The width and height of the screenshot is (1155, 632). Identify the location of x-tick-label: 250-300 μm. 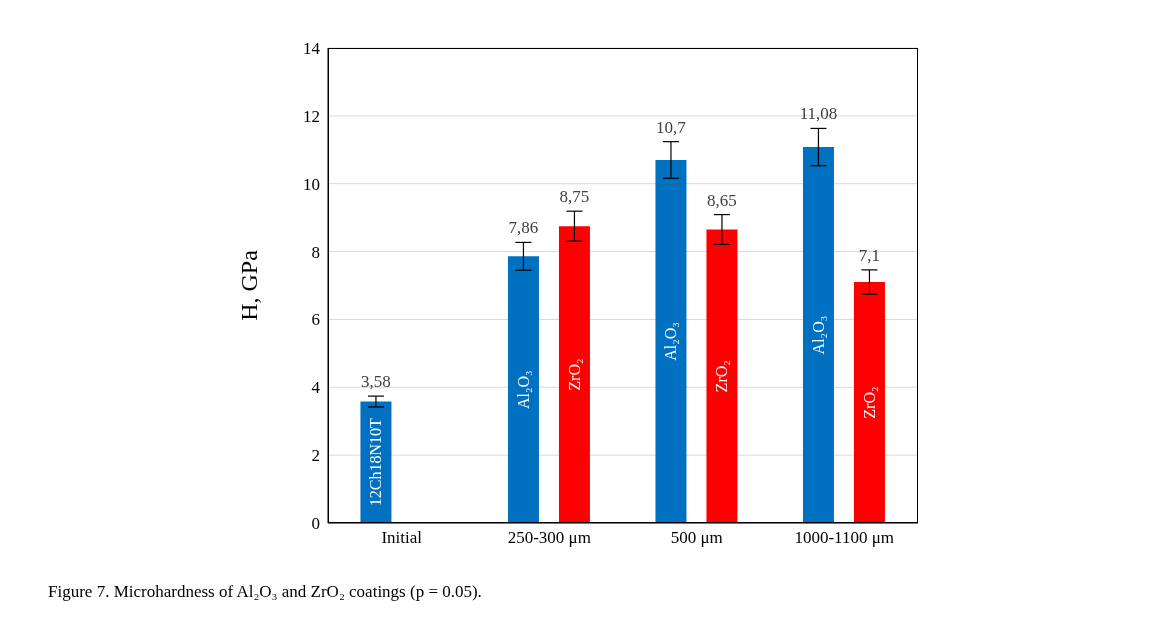
(549, 538).